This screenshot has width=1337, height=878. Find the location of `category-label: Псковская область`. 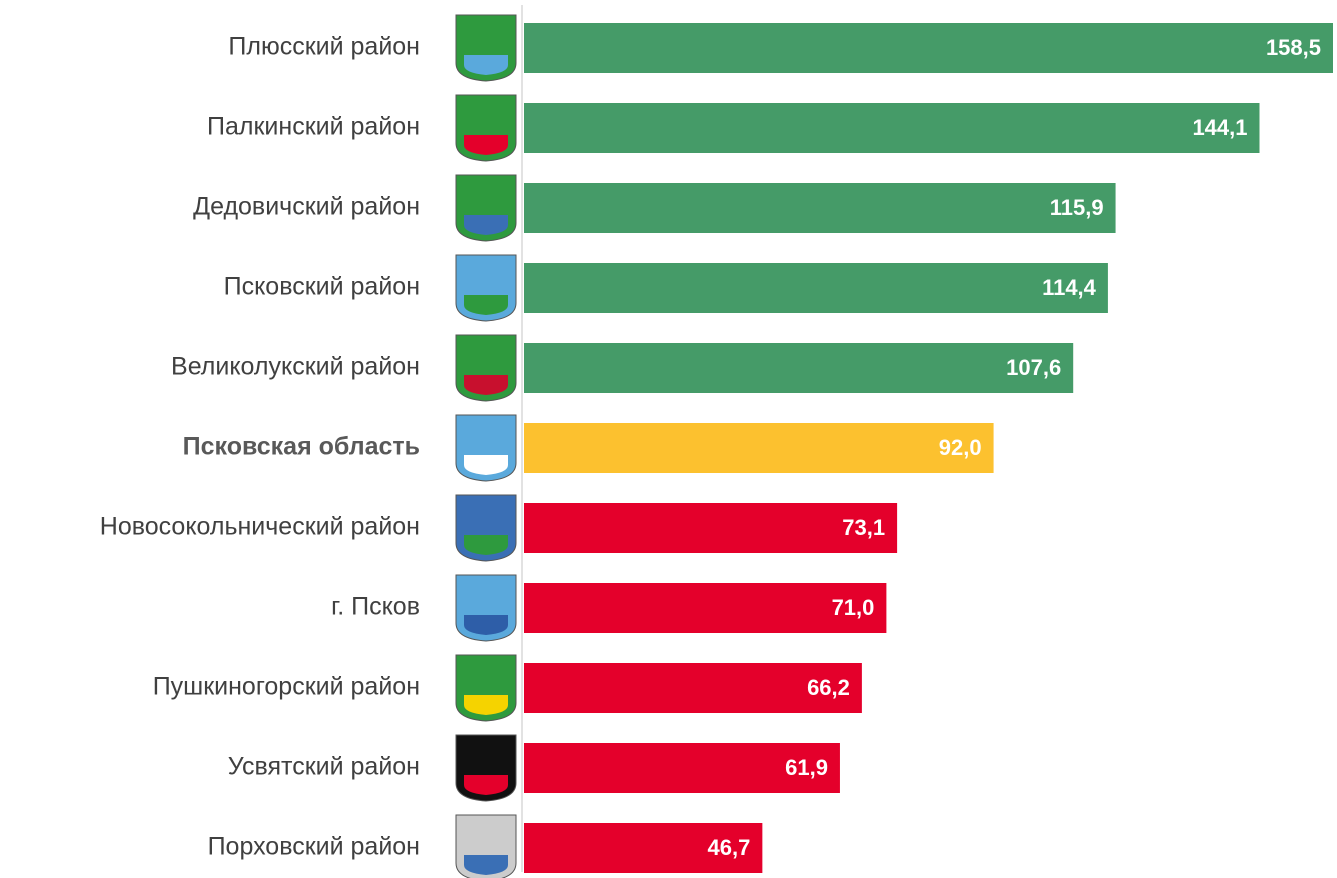

category-label: Псковская область is located at coordinates (301, 447).